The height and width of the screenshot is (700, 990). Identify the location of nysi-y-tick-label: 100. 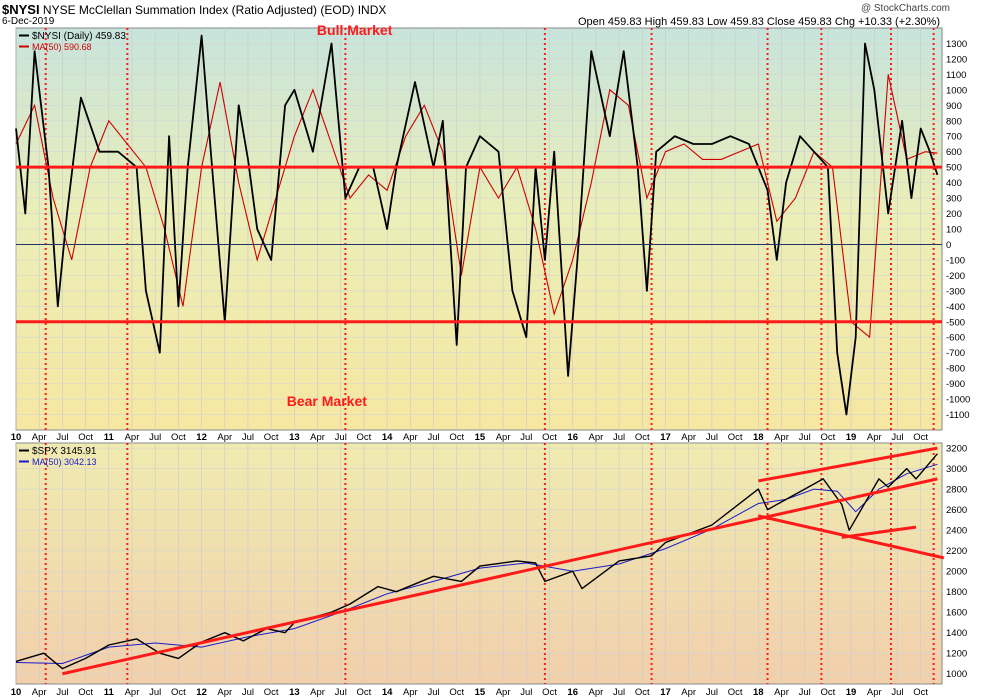
(954, 230).